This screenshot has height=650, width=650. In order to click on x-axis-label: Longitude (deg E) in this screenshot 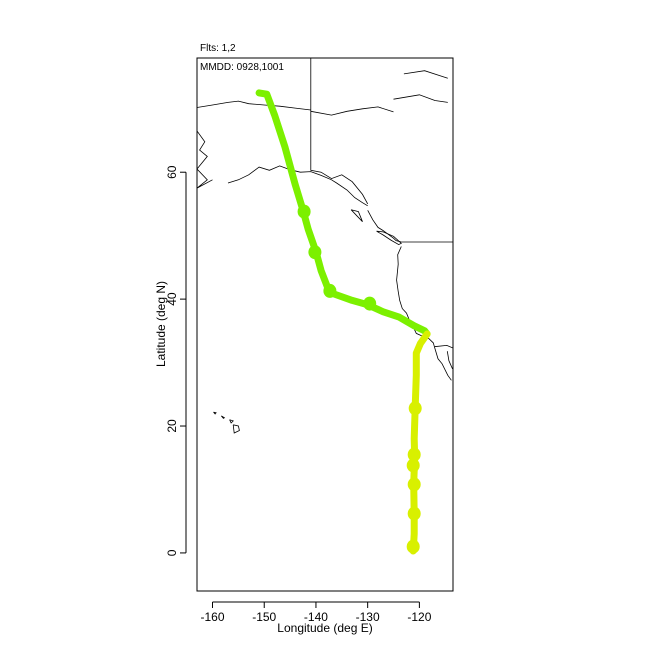, I will do `click(324, 628)`.